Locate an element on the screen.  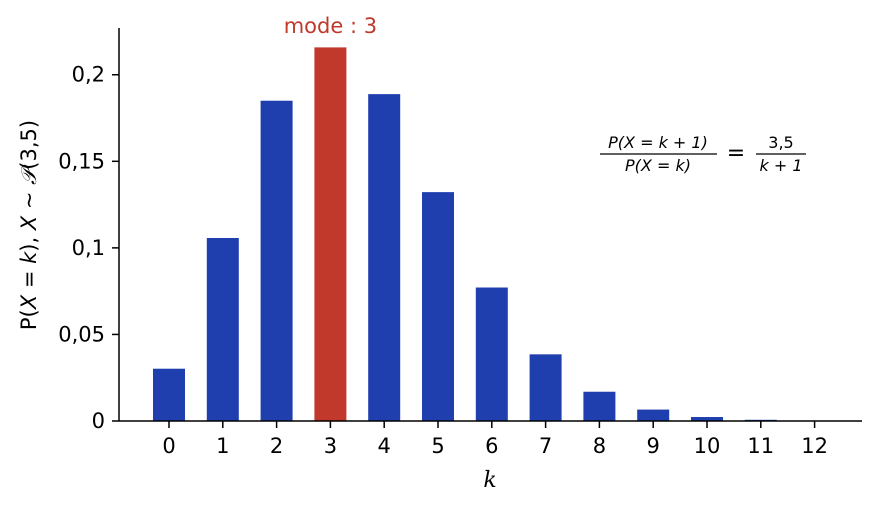
x-tick-label: 0 is located at coordinates (168, 446).